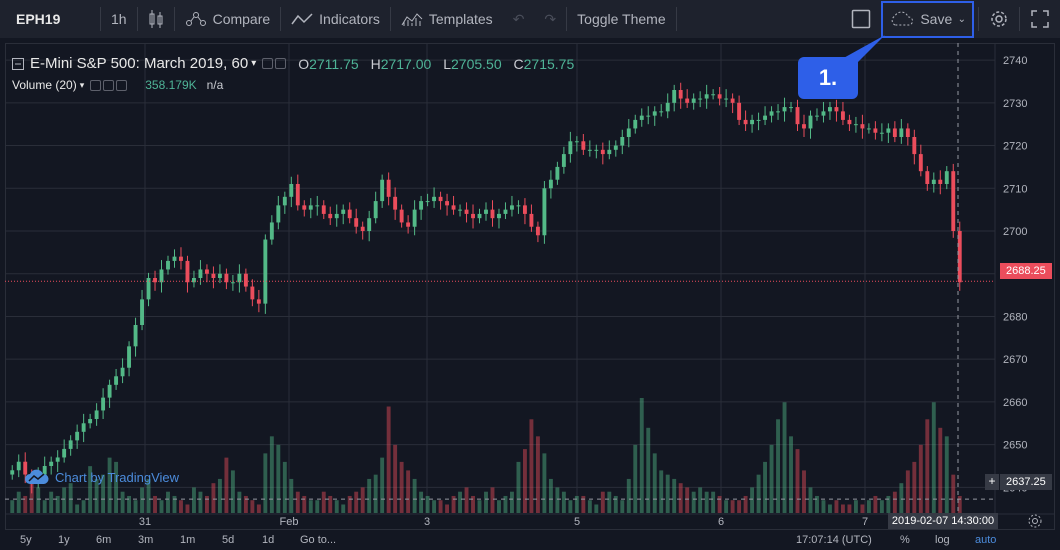  Describe the element at coordinates (228, 19) in the screenshot. I see `compare-button: Compare` at that location.